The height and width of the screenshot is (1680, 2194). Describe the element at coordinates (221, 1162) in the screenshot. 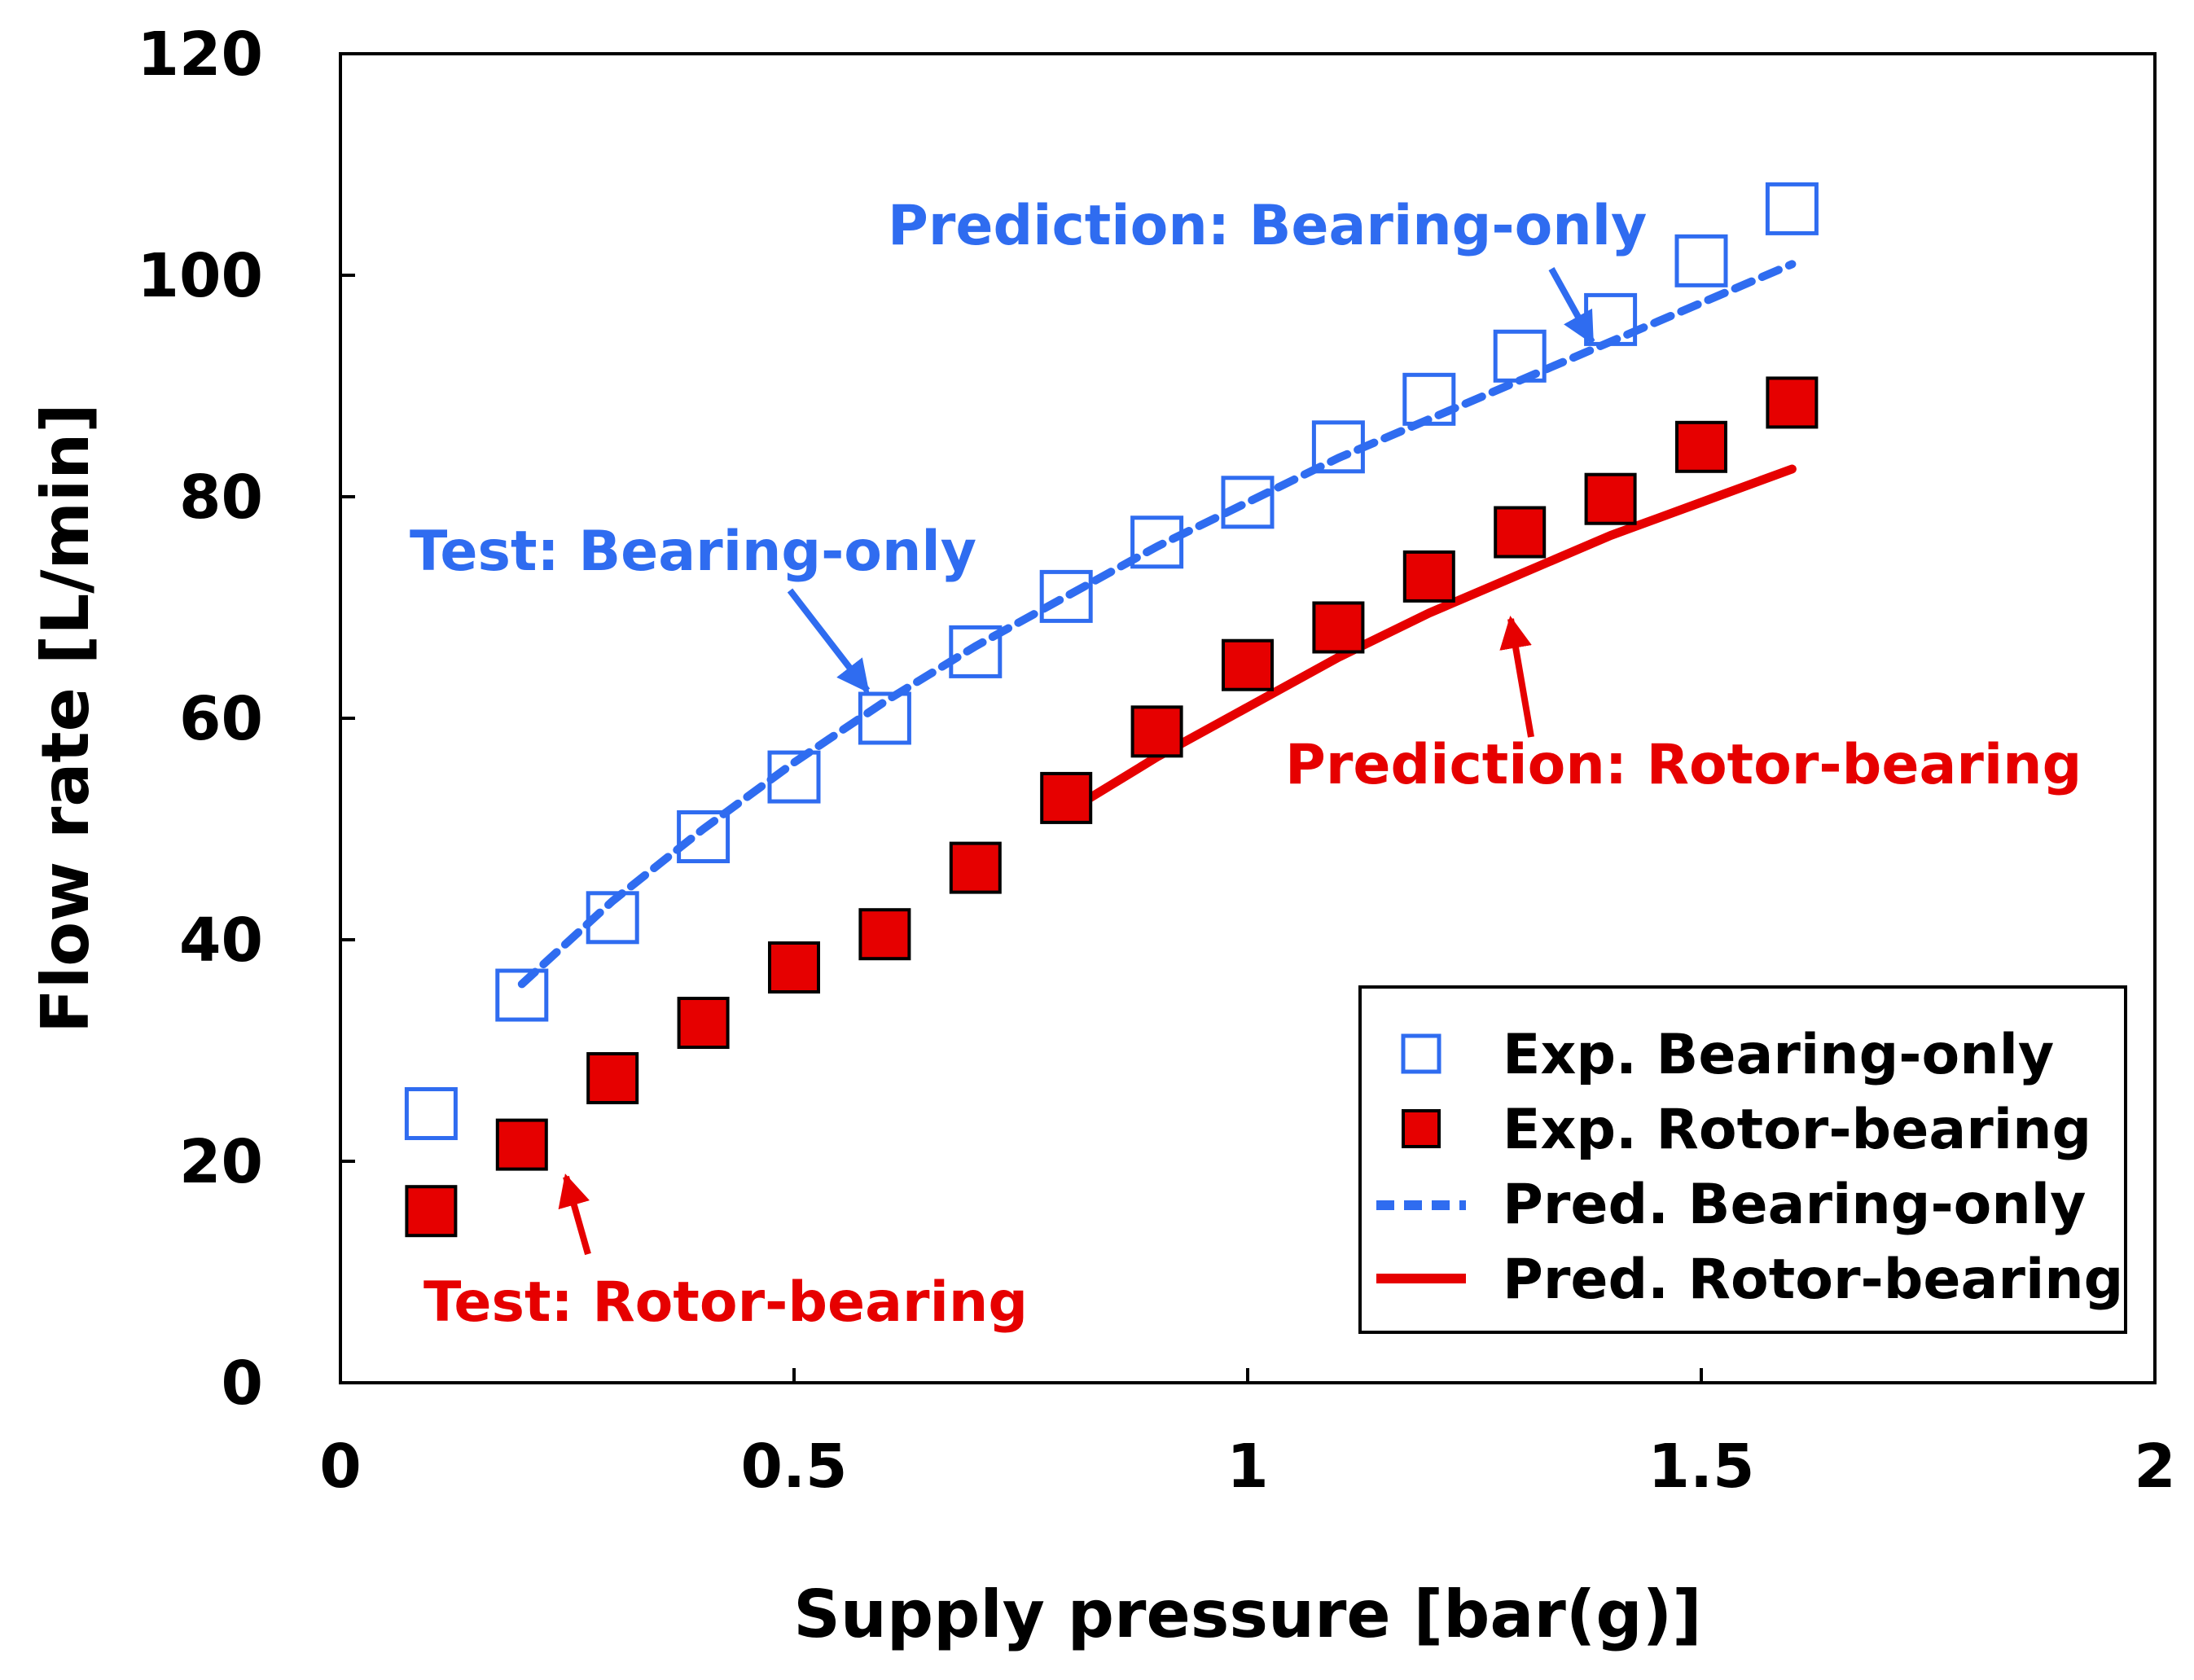

I see `y-tick-label: 20` at that location.